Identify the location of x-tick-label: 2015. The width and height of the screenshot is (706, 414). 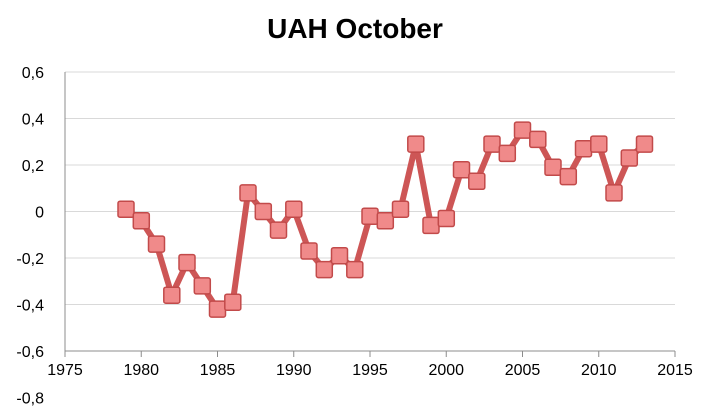
(675, 370).